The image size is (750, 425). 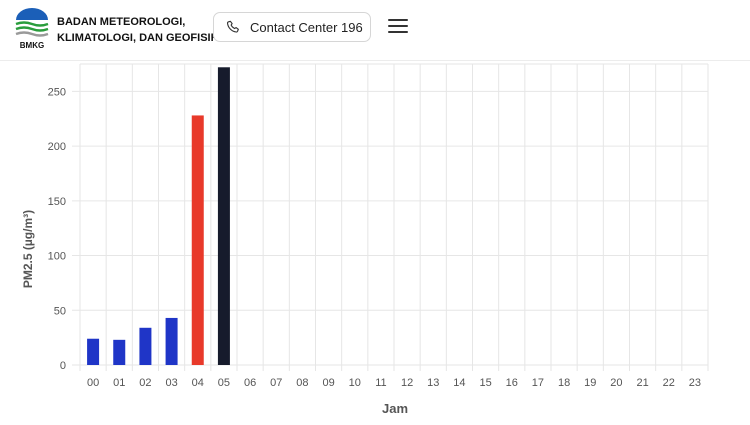 What do you see at coordinates (459, 383) in the screenshot?
I see `x-tick-label: 14` at bounding box center [459, 383].